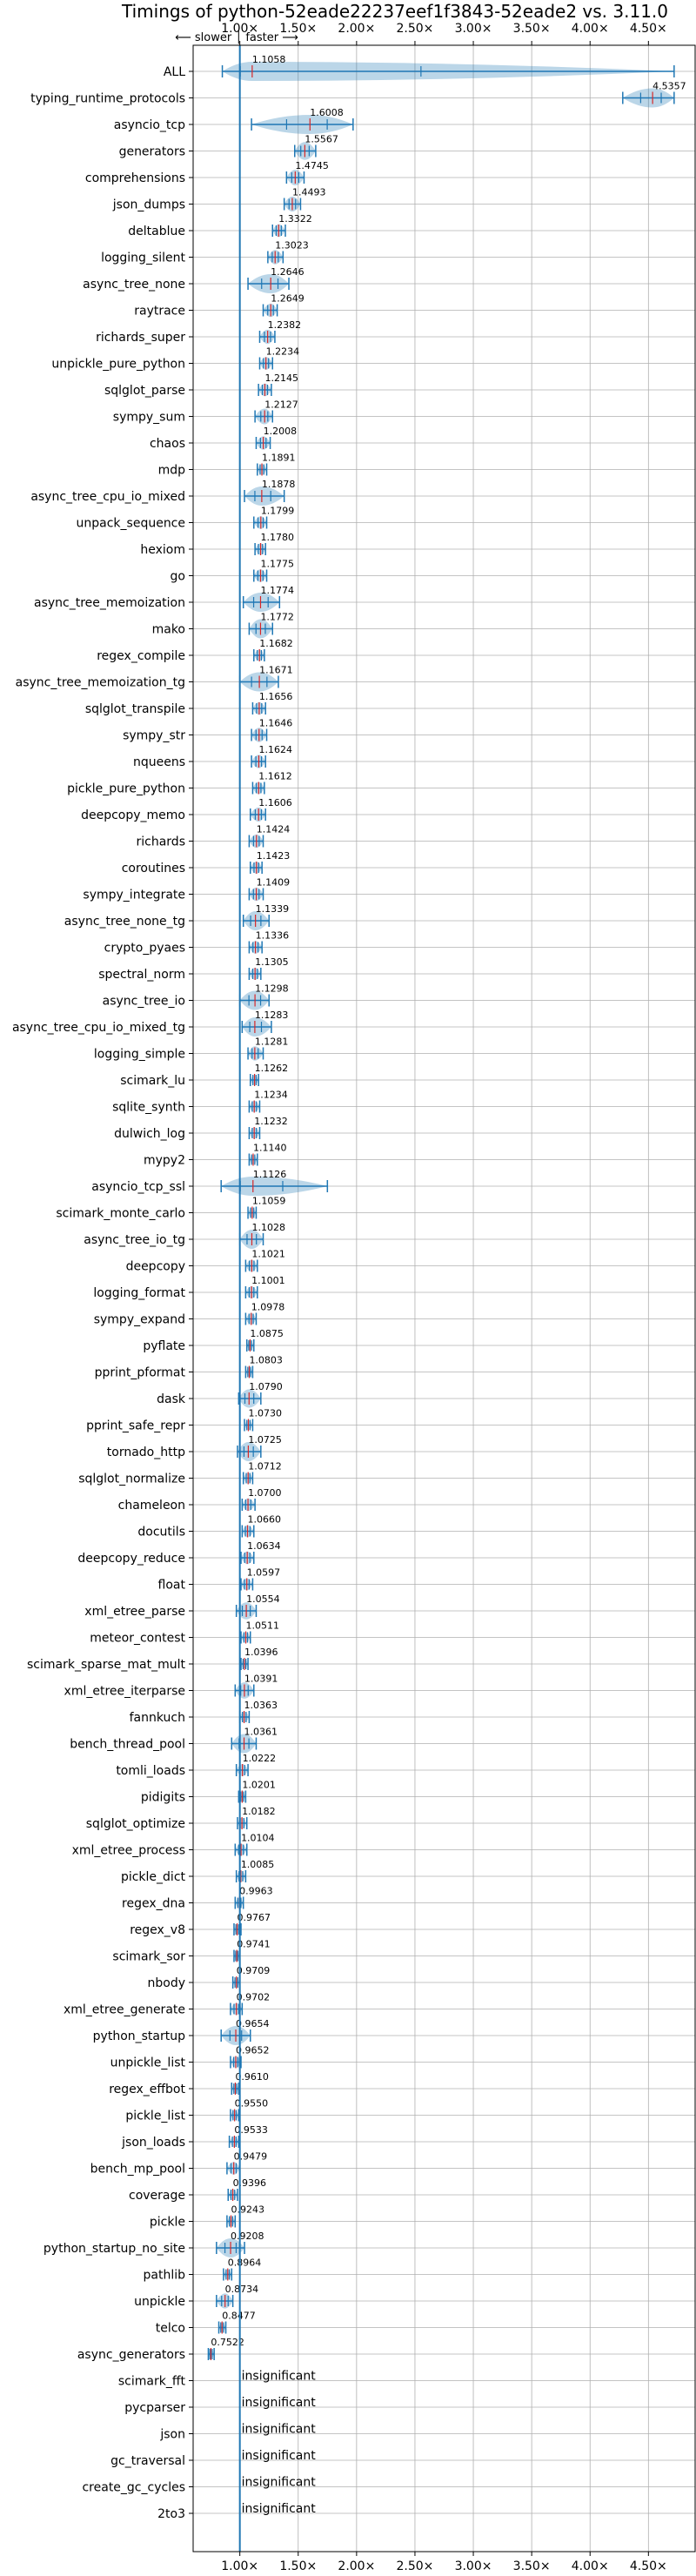 Image resolution: width=696 pixels, height=2576 pixels. Describe the element at coordinates (312, 165) in the screenshot. I see `value-label: 1.4745` at that location.